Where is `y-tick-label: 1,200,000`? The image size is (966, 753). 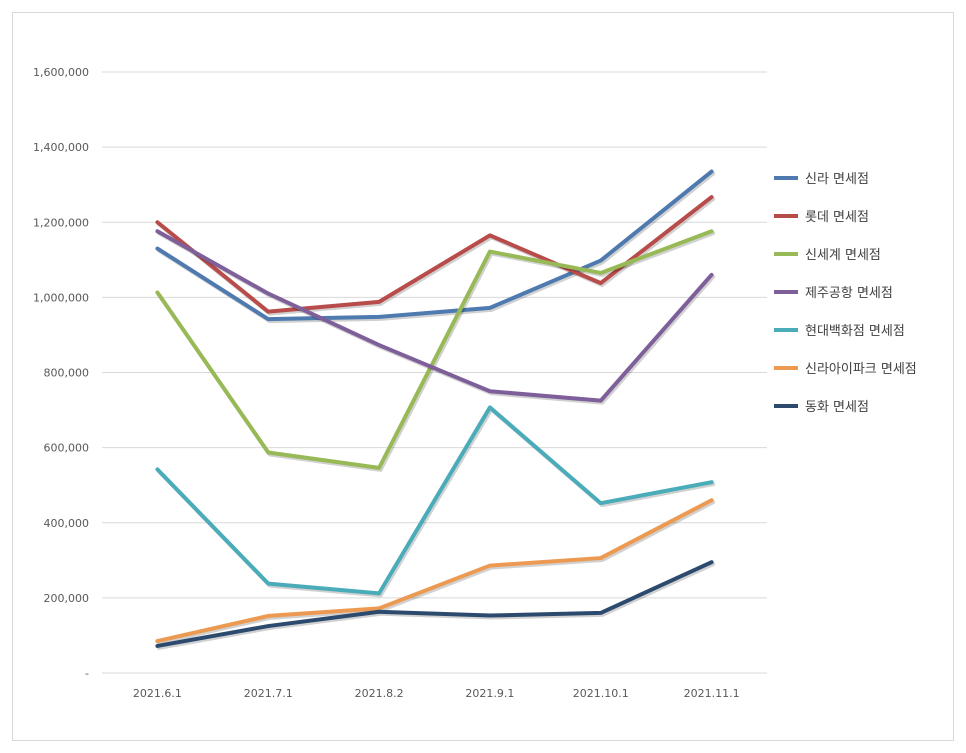 y-tick-label: 1,200,000 is located at coordinates (61, 222).